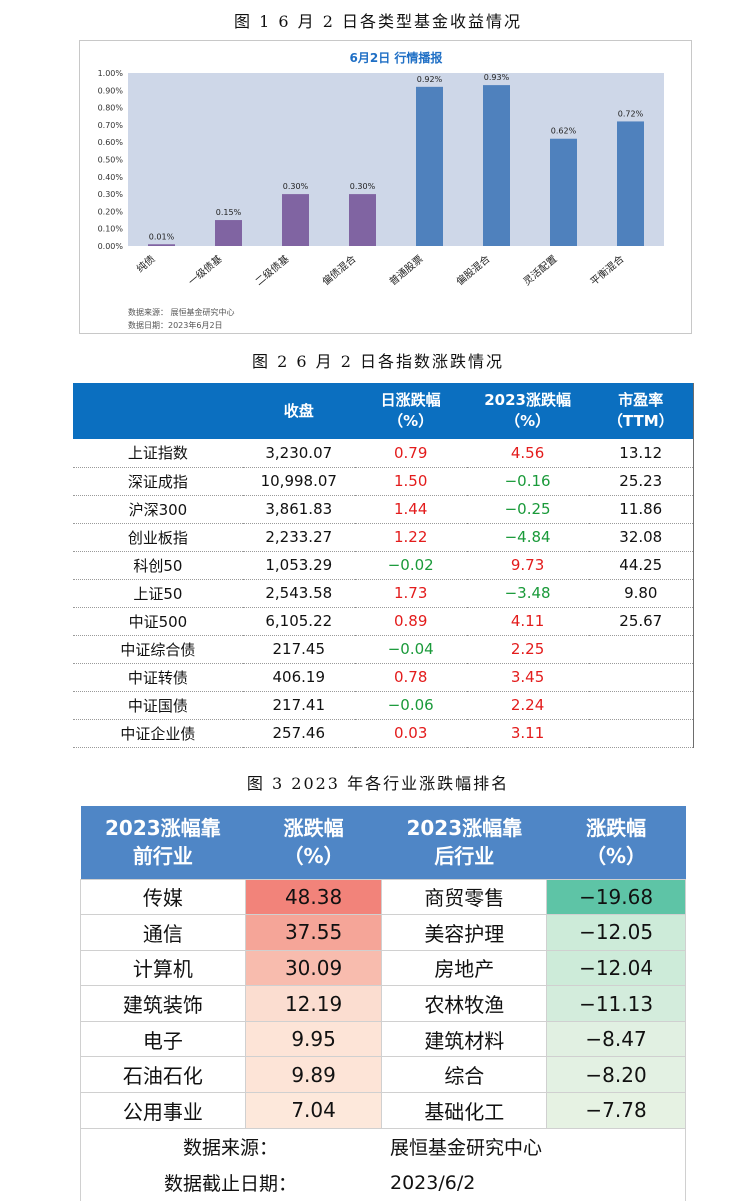 The height and width of the screenshot is (1204, 756). I want to click on index-name: 创业板指, so click(158, 537).